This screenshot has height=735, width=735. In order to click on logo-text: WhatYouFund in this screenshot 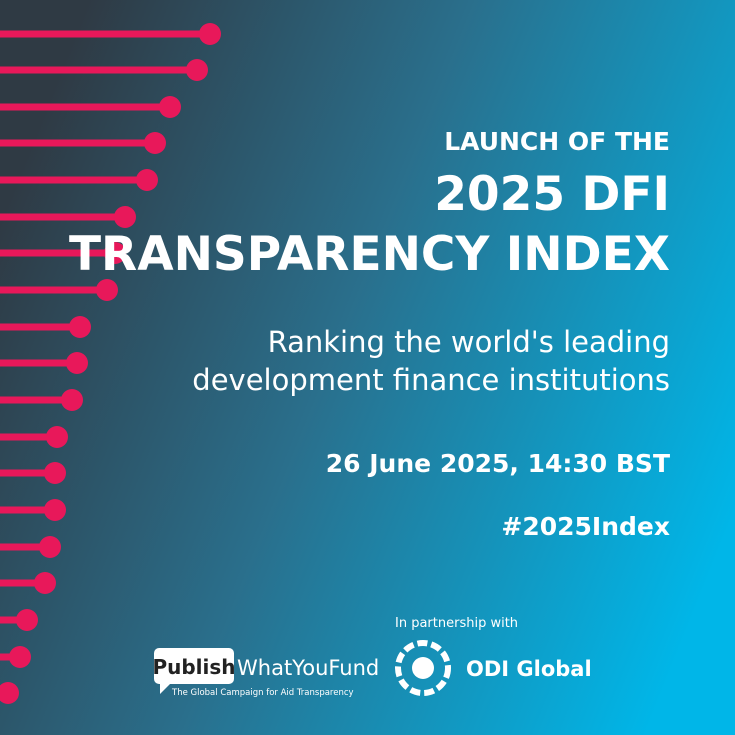, I will do `click(308, 668)`.